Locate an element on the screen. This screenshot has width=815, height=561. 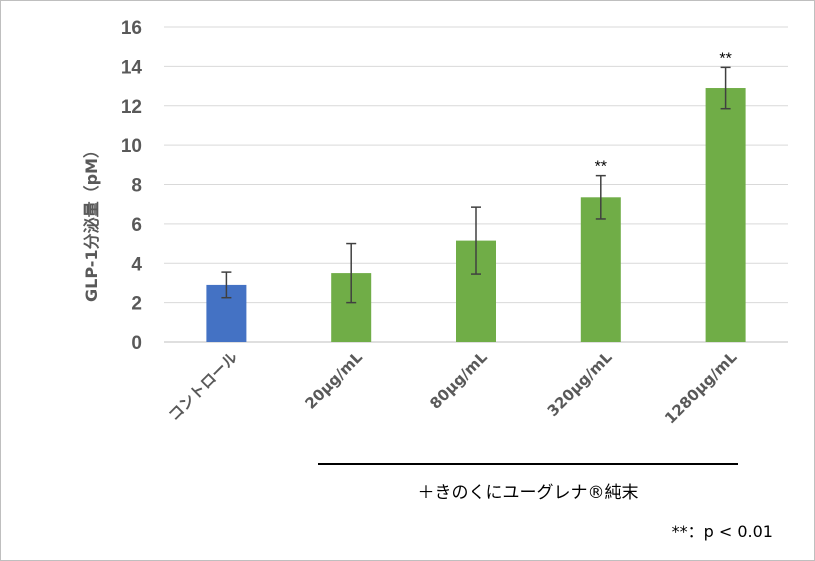
y-tick-label: 4 is located at coordinates (136, 264).